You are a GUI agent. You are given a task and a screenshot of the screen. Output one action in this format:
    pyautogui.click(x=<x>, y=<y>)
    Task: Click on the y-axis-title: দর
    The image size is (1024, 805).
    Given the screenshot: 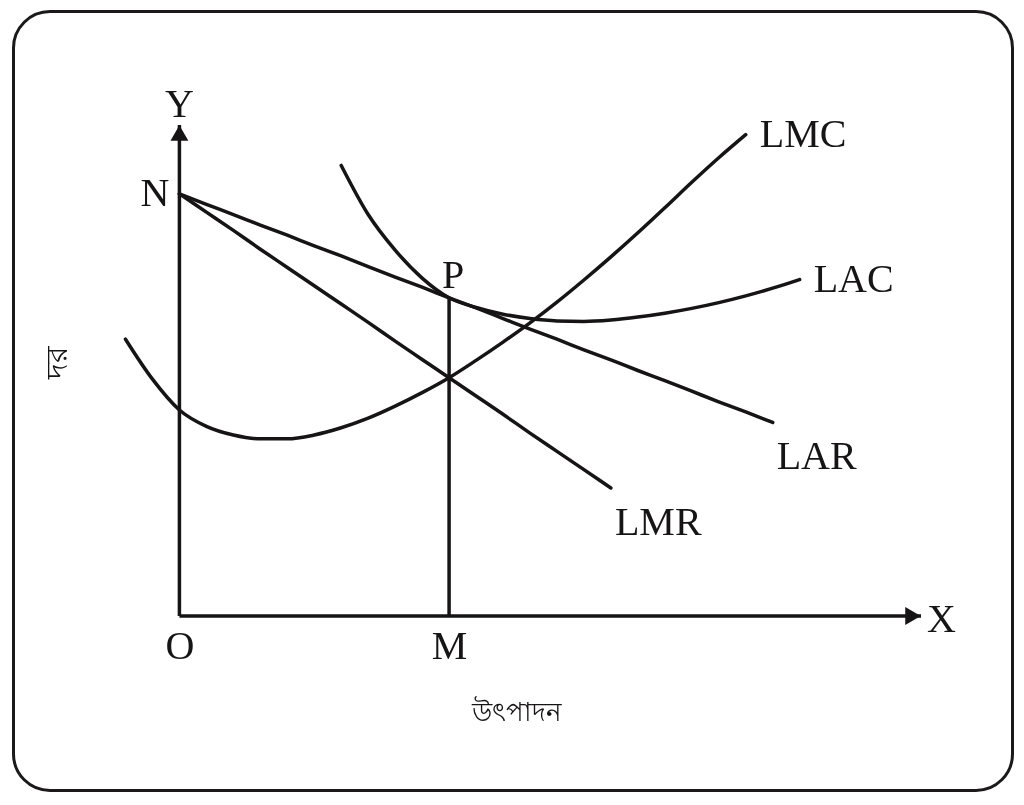 What is the action you would take?
    pyautogui.click(x=56, y=363)
    